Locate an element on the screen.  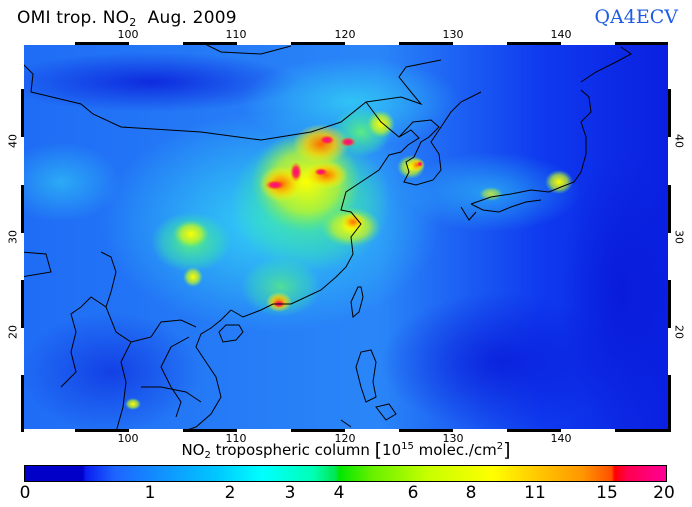
colorbar-tick: 3 is located at coordinates (290, 493).